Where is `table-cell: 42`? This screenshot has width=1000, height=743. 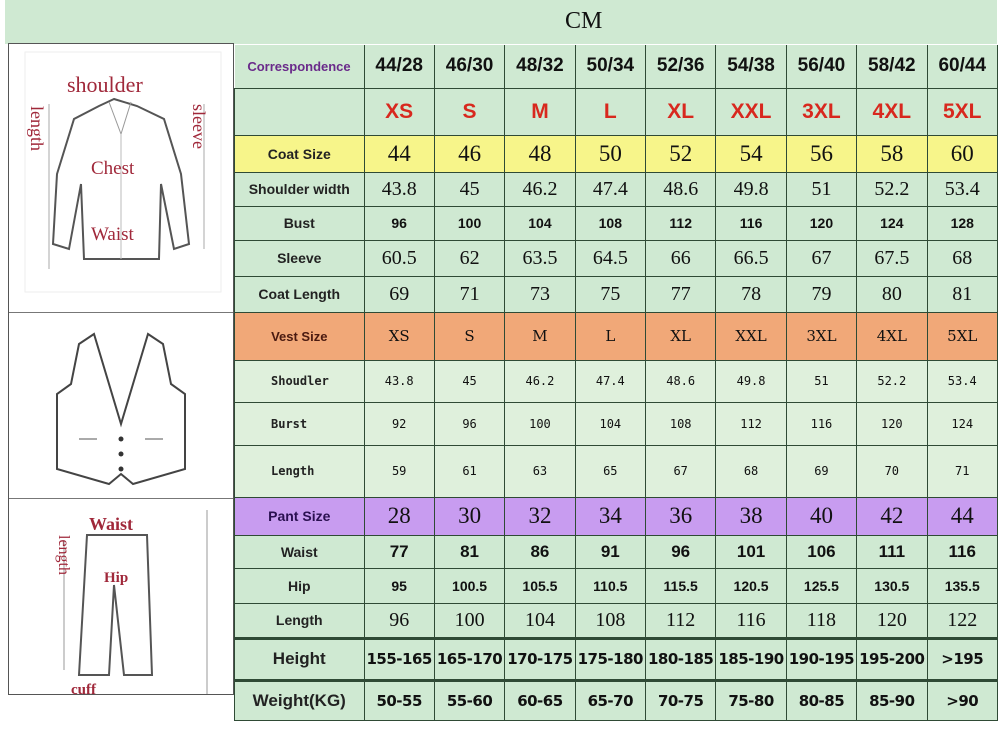 table-cell: 42 is located at coordinates (892, 516).